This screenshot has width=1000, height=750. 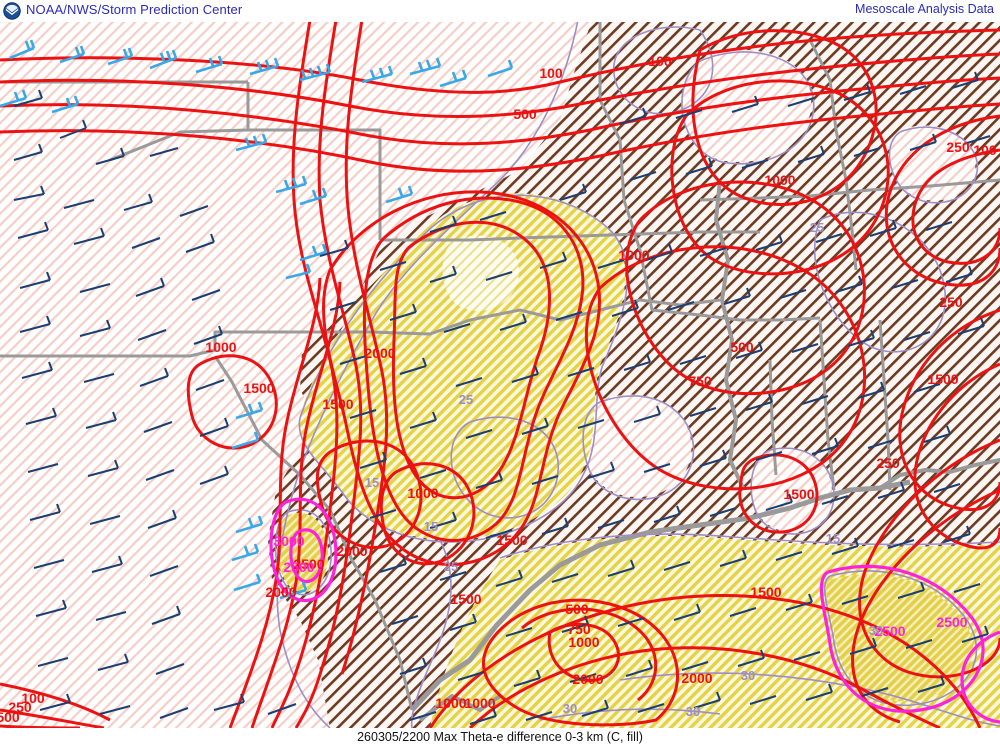 What do you see at coordinates (179, 145) in the screenshot?
I see `border-nm-co` at bounding box center [179, 145].